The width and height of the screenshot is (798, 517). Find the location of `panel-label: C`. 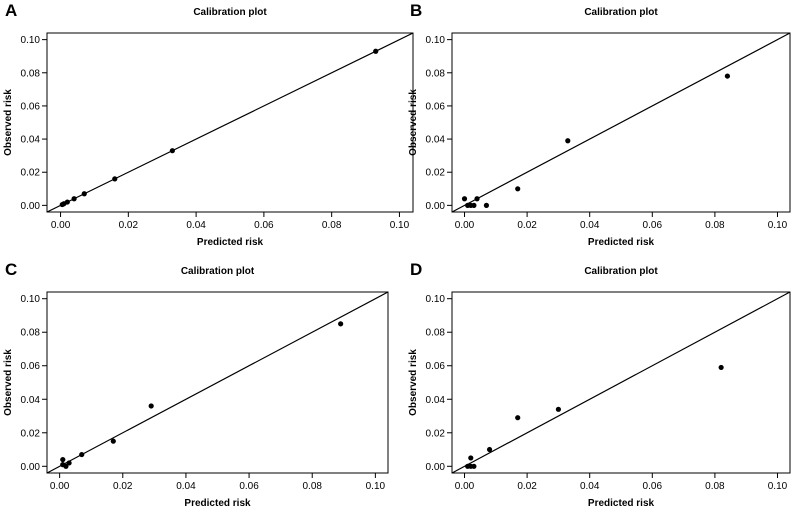

panel-label: C is located at coordinates (11, 269).